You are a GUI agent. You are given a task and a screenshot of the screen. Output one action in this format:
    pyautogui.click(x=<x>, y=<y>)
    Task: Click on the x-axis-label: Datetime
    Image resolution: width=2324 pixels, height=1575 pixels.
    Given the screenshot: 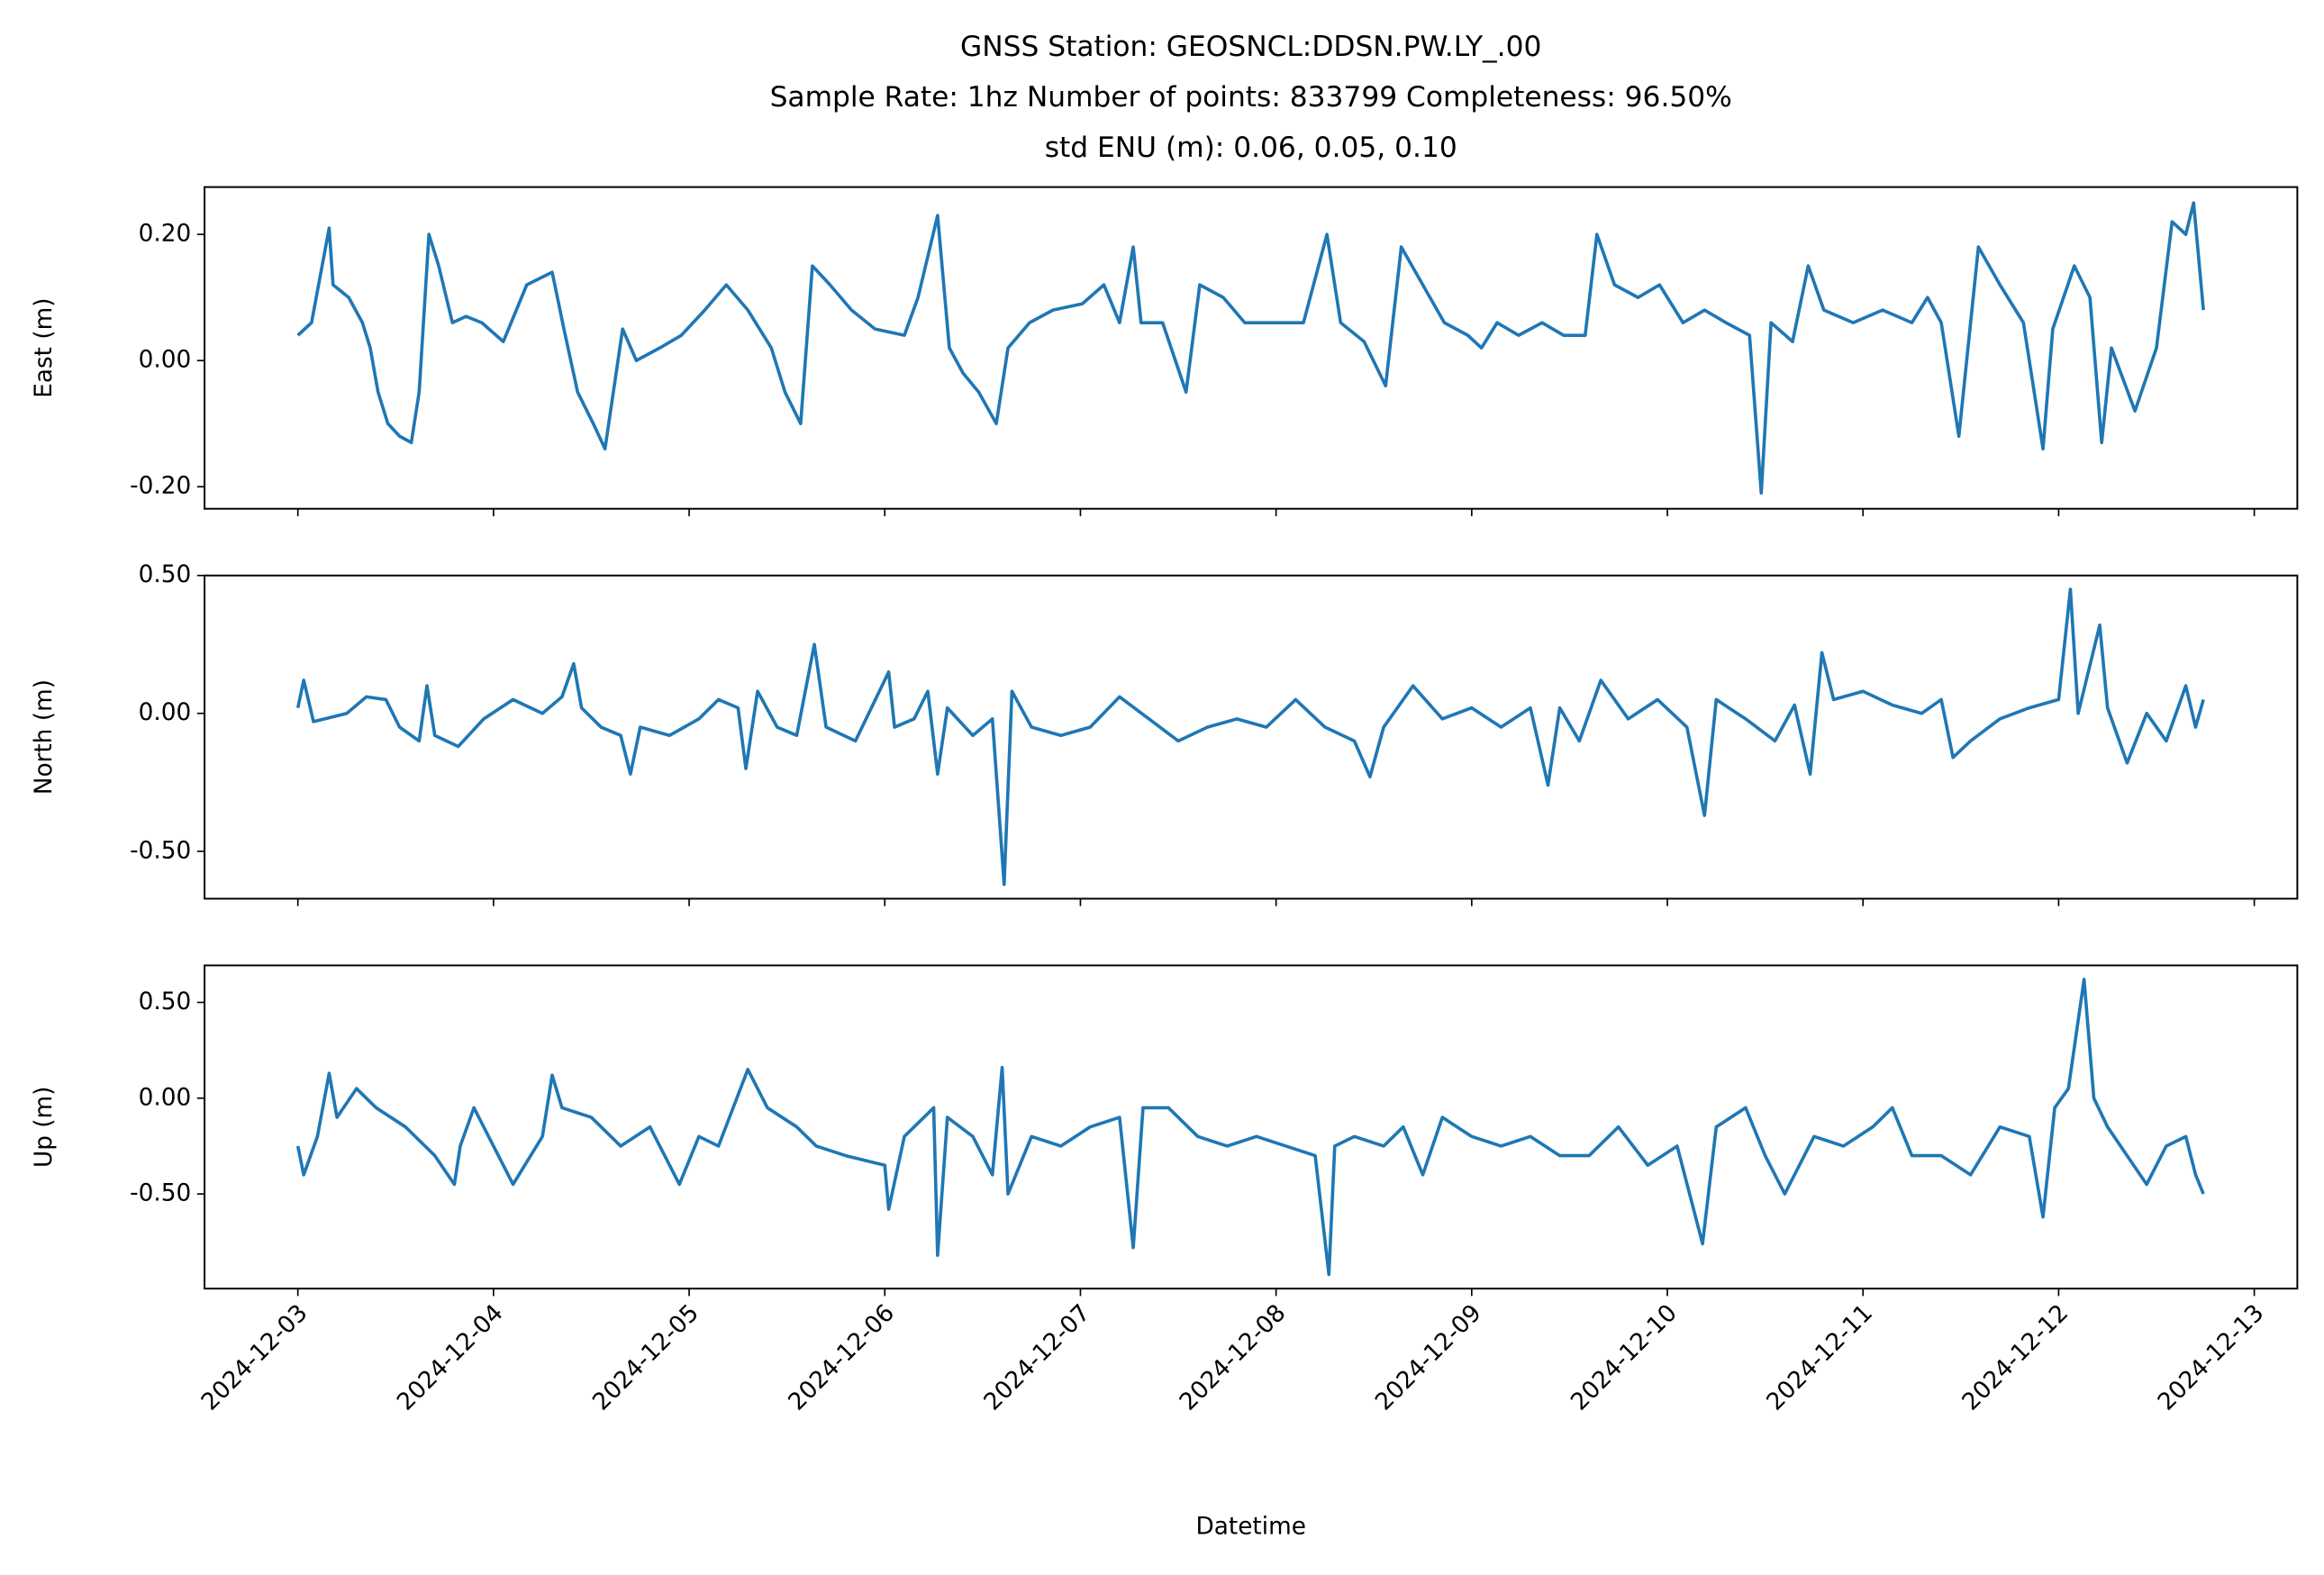 What is the action you would take?
    pyautogui.click(x=1251, y=1527)
    